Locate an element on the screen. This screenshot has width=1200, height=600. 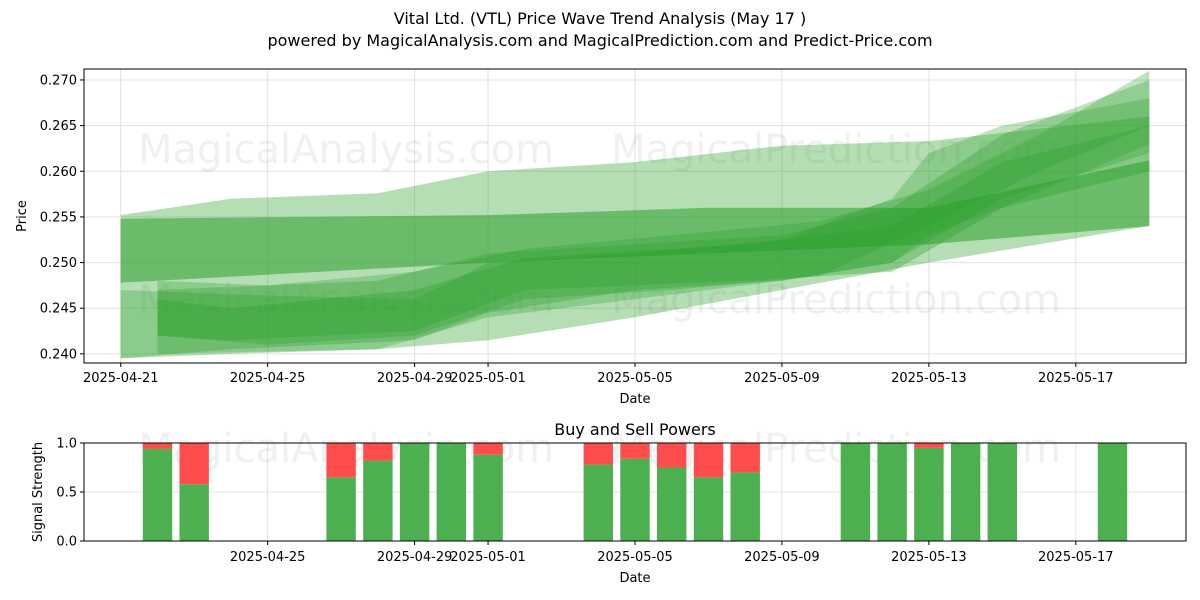
y-tick-label: 0.240 is located at coordinates (58, 354).